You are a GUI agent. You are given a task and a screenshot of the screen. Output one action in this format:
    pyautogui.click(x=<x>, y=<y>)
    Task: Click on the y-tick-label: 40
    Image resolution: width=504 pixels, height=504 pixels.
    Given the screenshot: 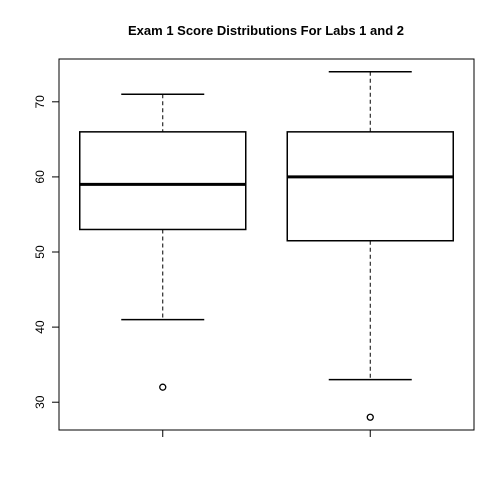 What is the action you would take?
    pyautogui.click(x=40, y=327)
    